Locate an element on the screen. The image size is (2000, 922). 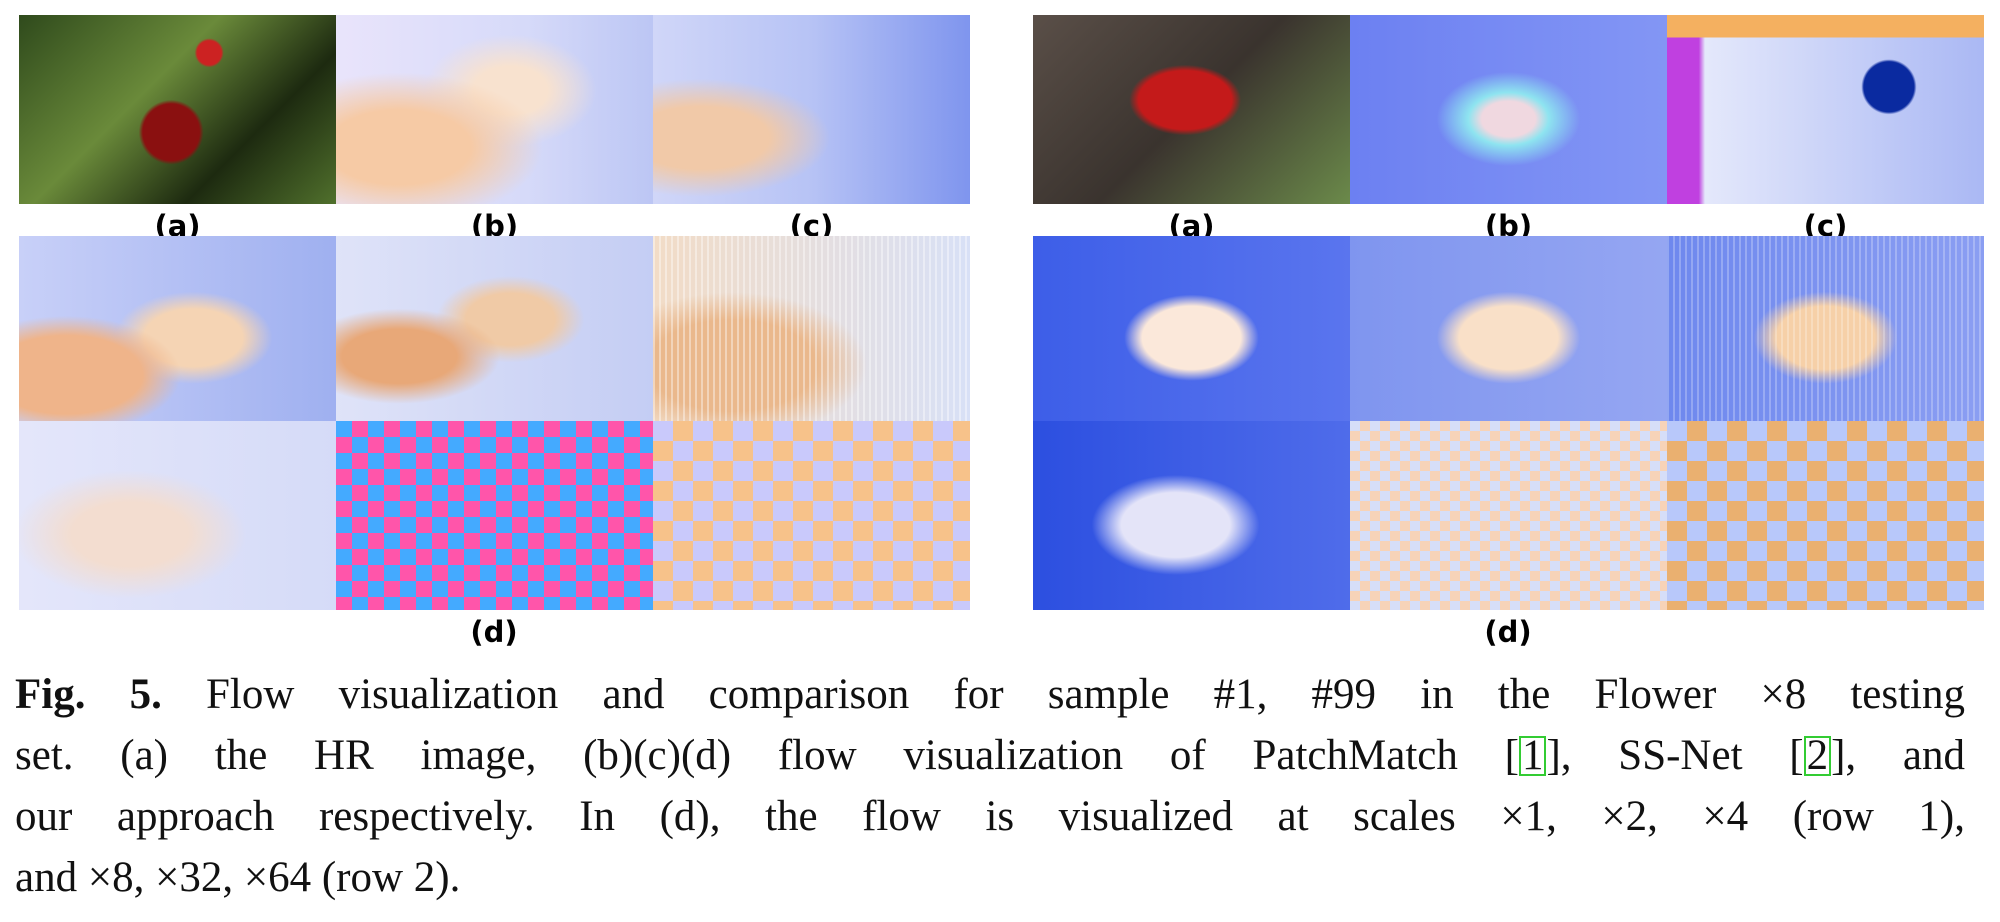
caption-text: and ×8, ×32, ×64 (row 2). is located at coordinates (238, 877).